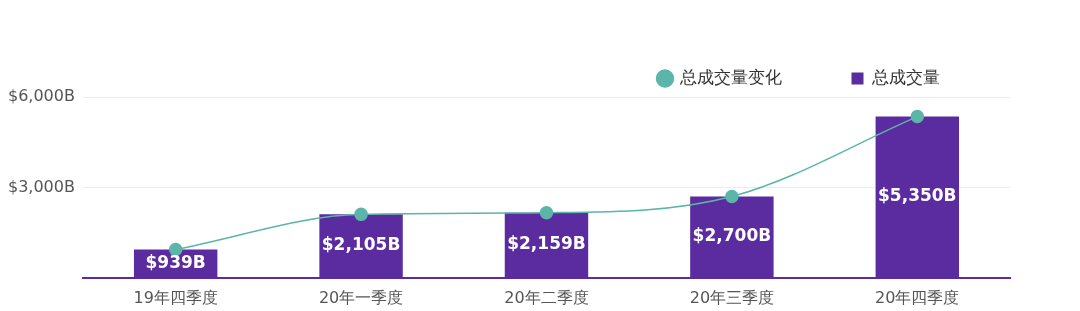  Describe the element at coordinates (175, 261) in the screenshot. I see `data-label: $939B` at that location.